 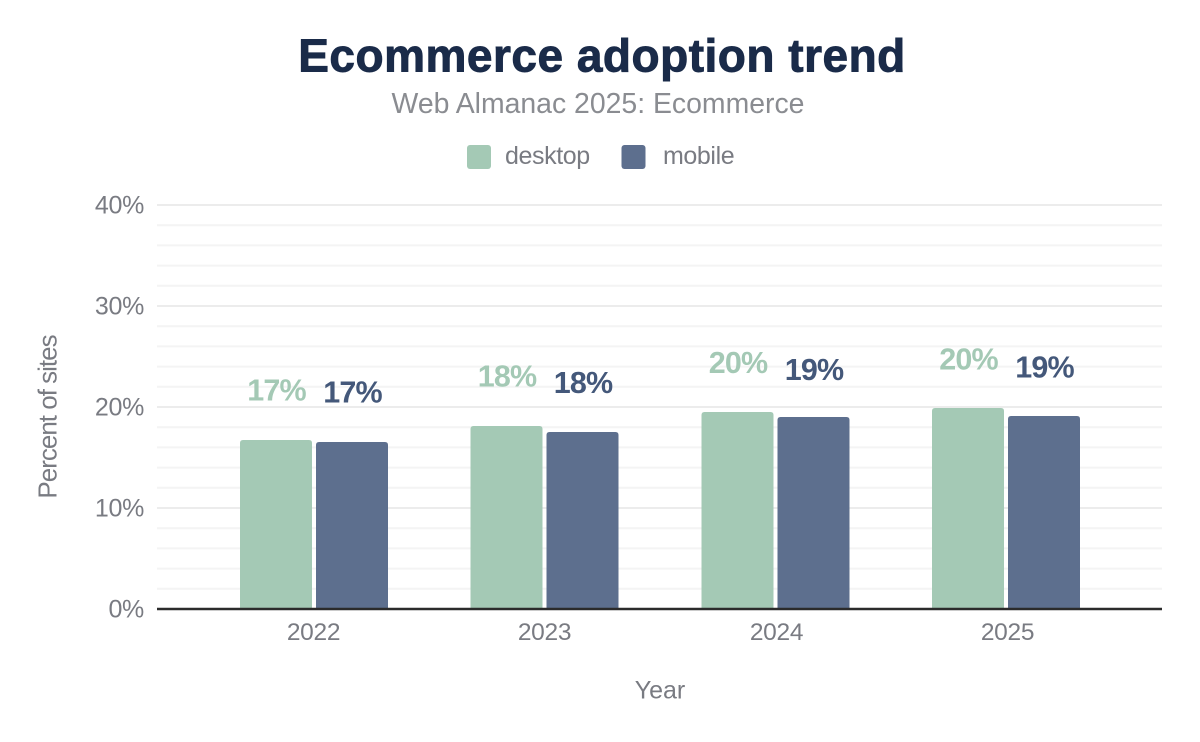 What do you see at coordinates (119, 307) in the screenshot?
I see `svg-text: 30%` at bounding box center [119, 307].